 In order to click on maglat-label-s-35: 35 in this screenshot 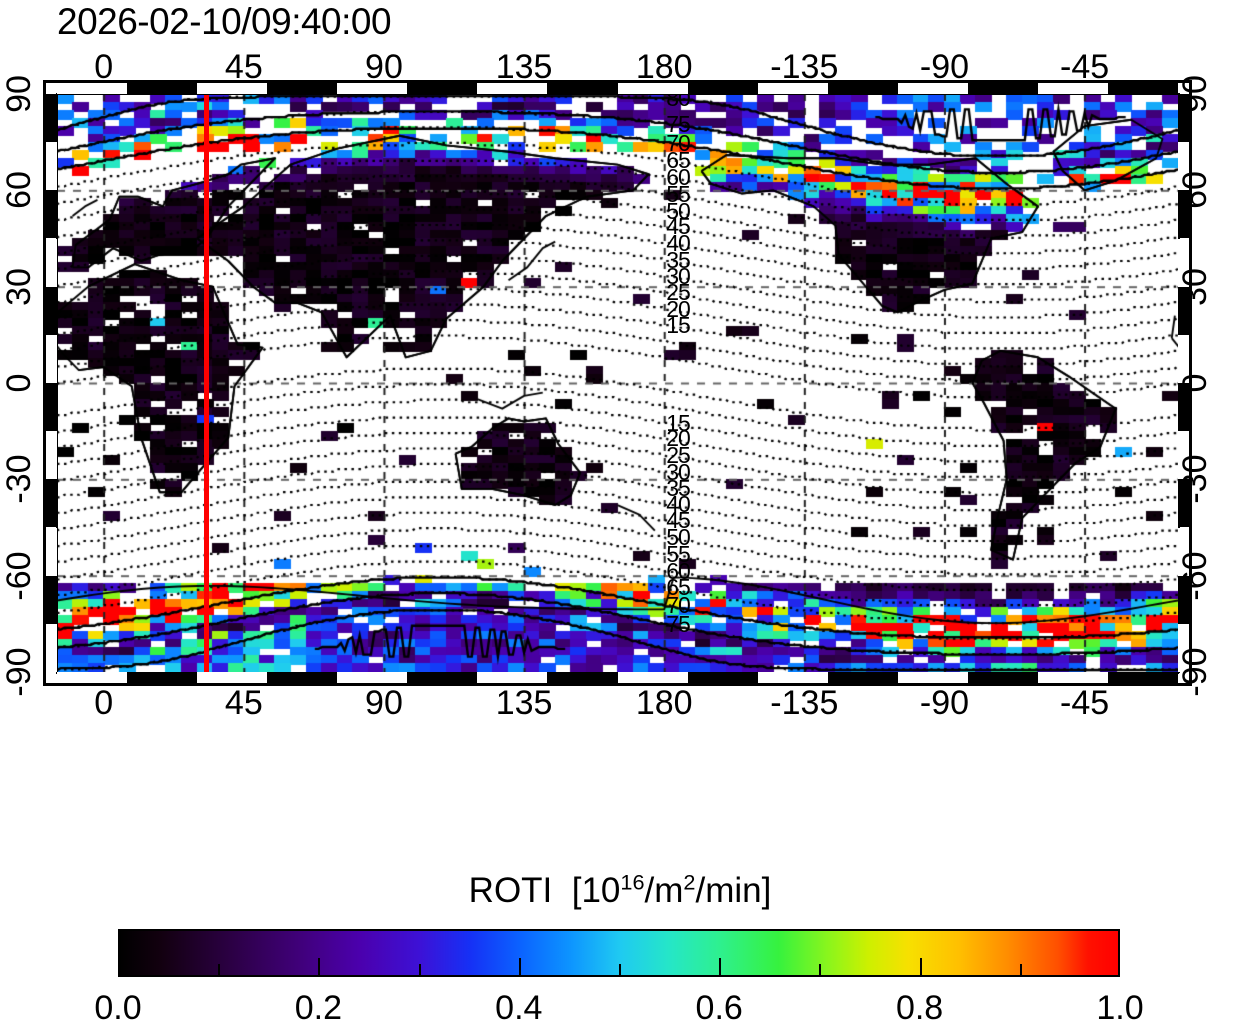, I will do `click(678, 488)`.